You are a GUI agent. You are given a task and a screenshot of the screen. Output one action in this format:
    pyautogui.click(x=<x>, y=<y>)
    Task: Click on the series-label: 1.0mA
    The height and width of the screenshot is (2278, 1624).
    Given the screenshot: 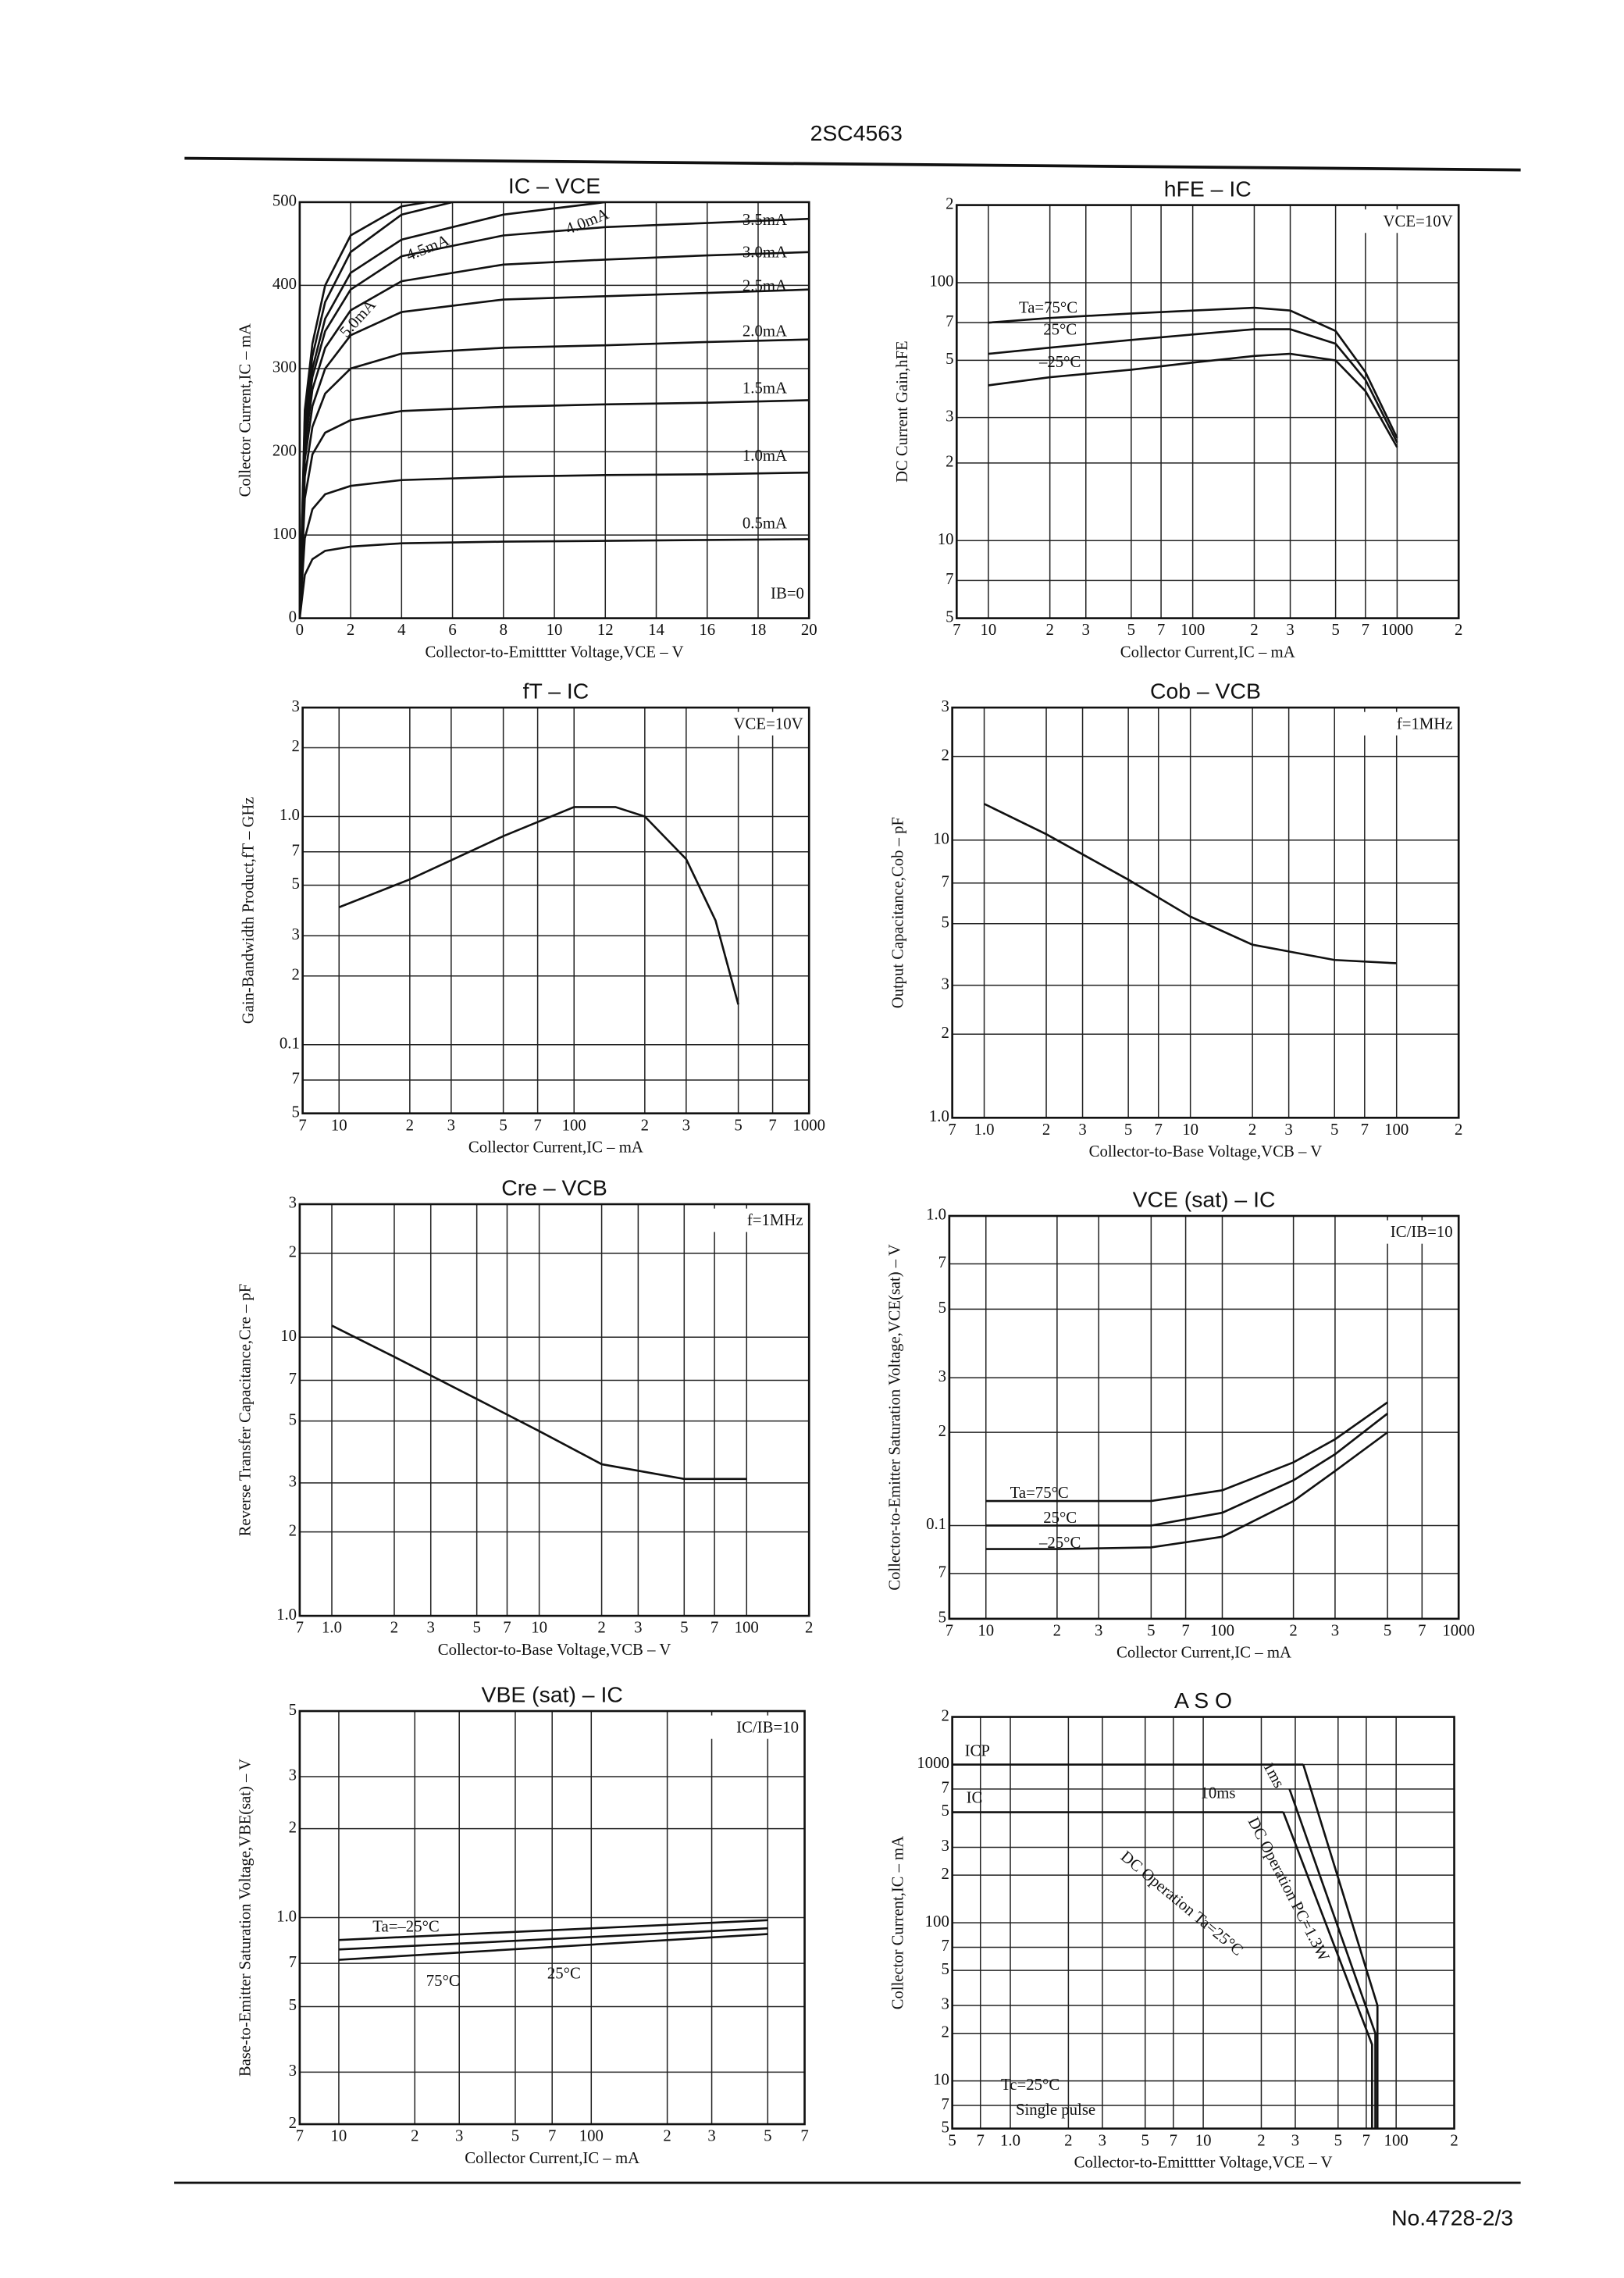 What is the action you would take?
    pyautogui.click(x=765, y=456)
    